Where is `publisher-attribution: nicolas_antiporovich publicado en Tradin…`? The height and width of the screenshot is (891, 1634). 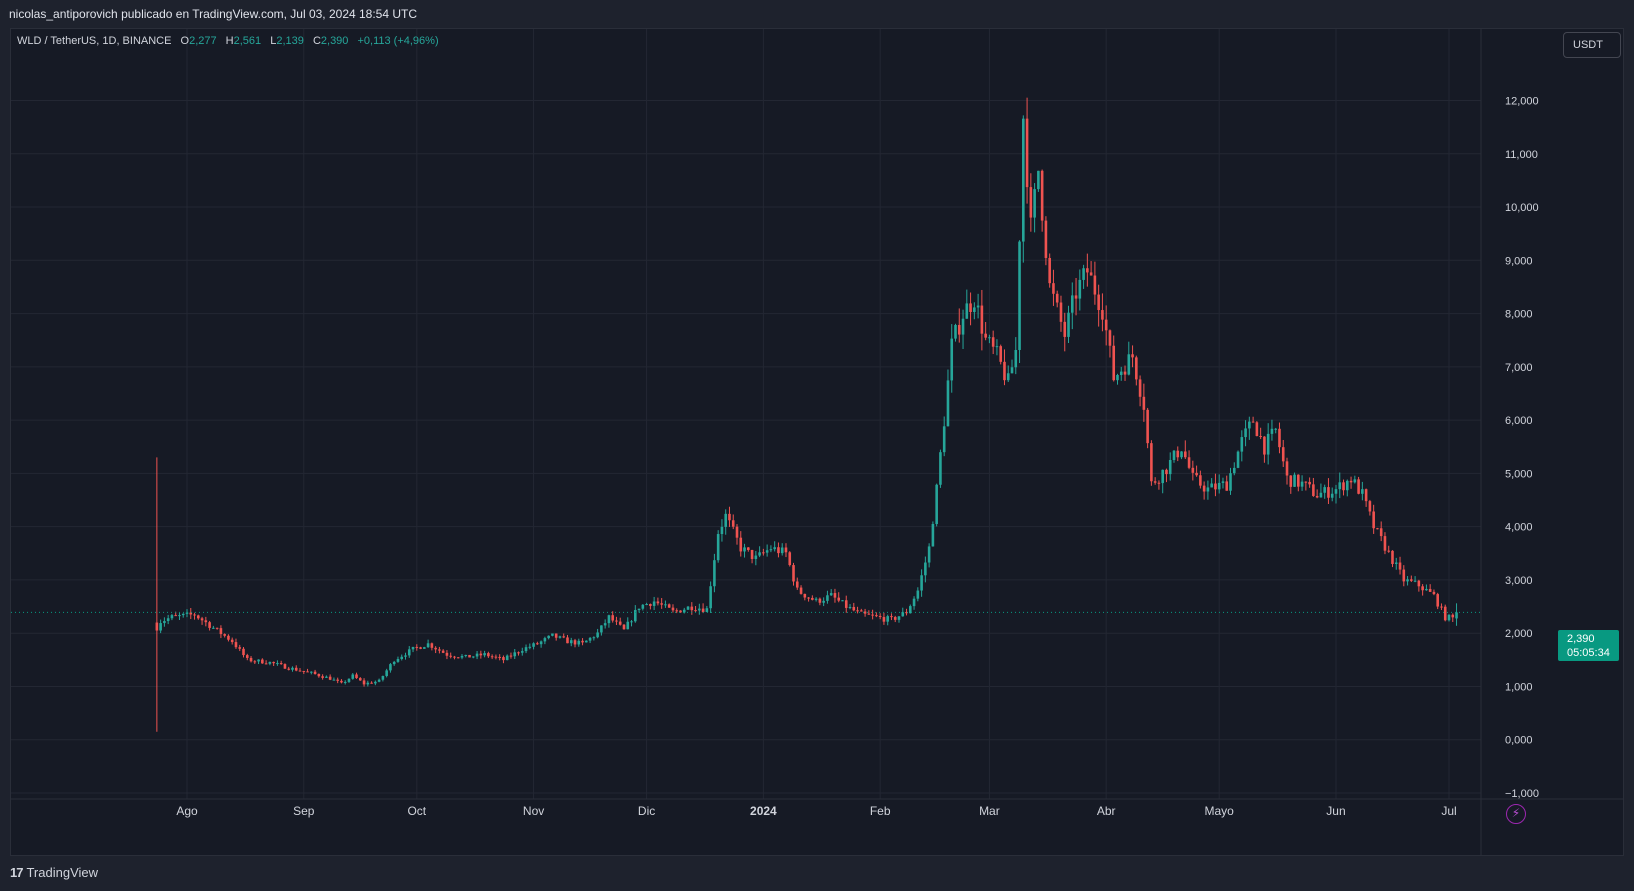 publisher-attribution: nicolas_antiporovich publicado en Tradin… is located at coordinates (213, 14).